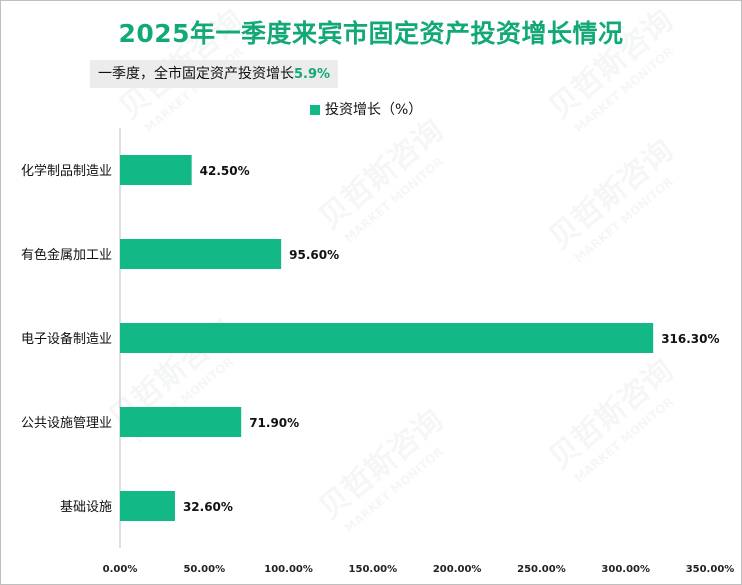 This screenshot has width=742, height=585. What do you see at coordinates (86, 507) in the screenshot?
I see `category-label: 基础设施` at bounding box center [86, 507].